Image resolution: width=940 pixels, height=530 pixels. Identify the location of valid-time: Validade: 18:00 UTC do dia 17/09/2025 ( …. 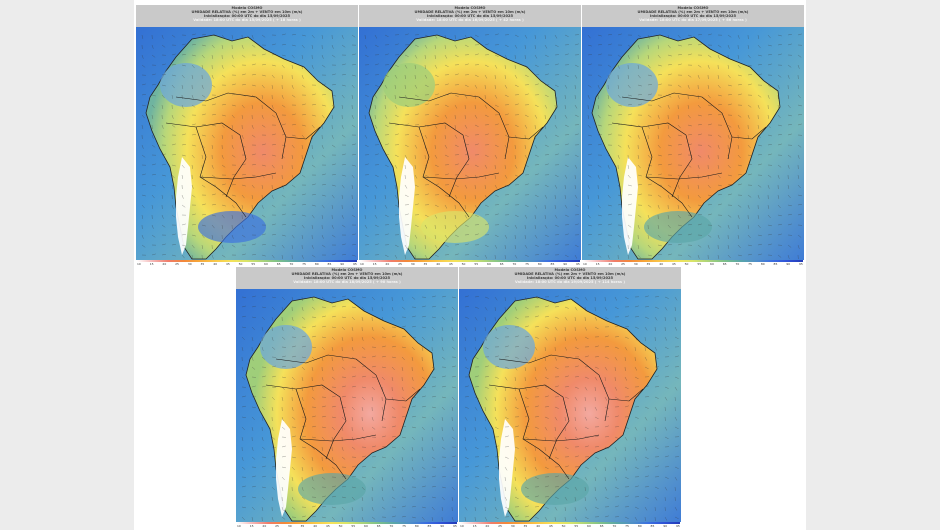
(693, 20).